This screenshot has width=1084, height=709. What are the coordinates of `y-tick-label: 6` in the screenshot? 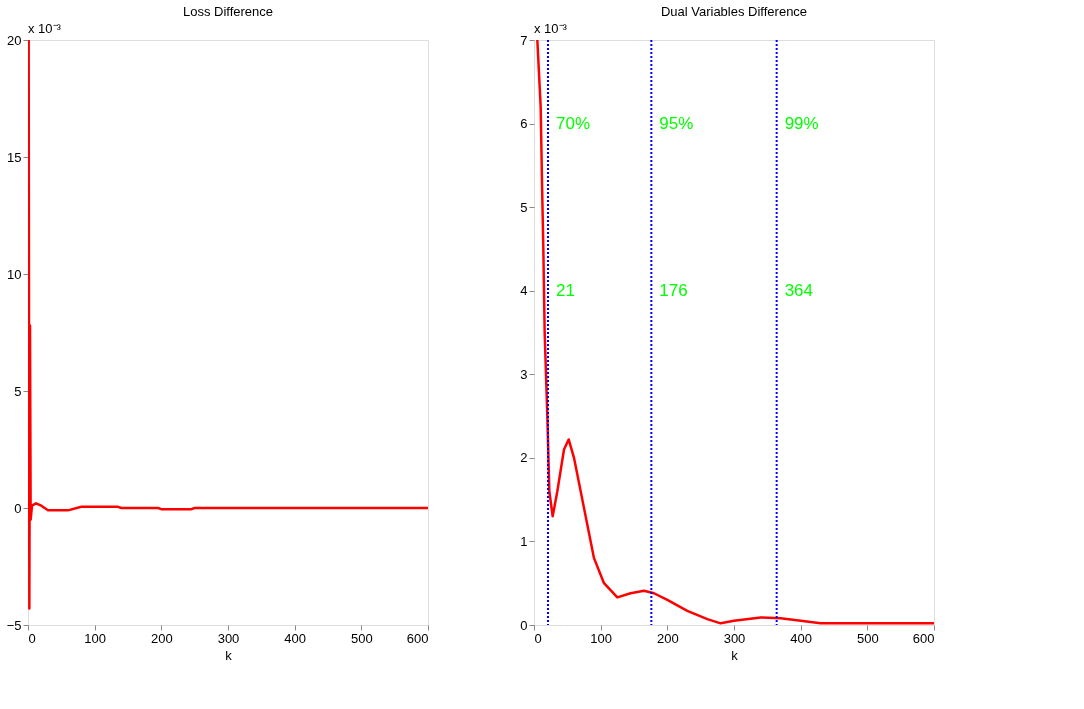 It's located at (524, 124).